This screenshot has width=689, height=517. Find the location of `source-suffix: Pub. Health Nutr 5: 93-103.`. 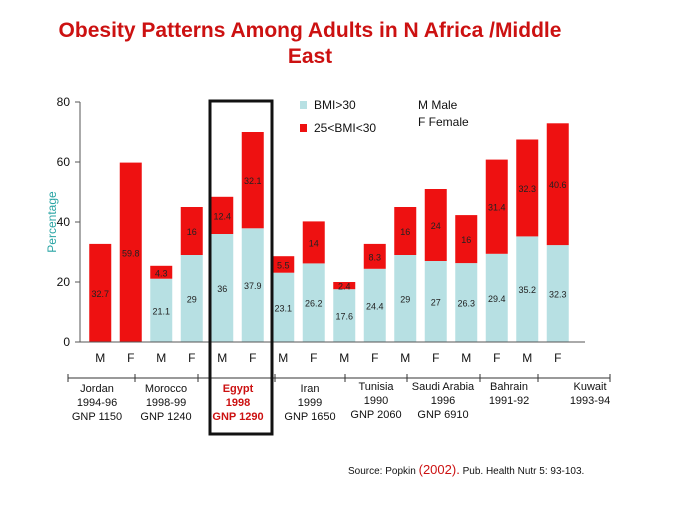

source-suffix: Pub. Health Nutr 5: 93-103. is located at coordinates (522, 471).